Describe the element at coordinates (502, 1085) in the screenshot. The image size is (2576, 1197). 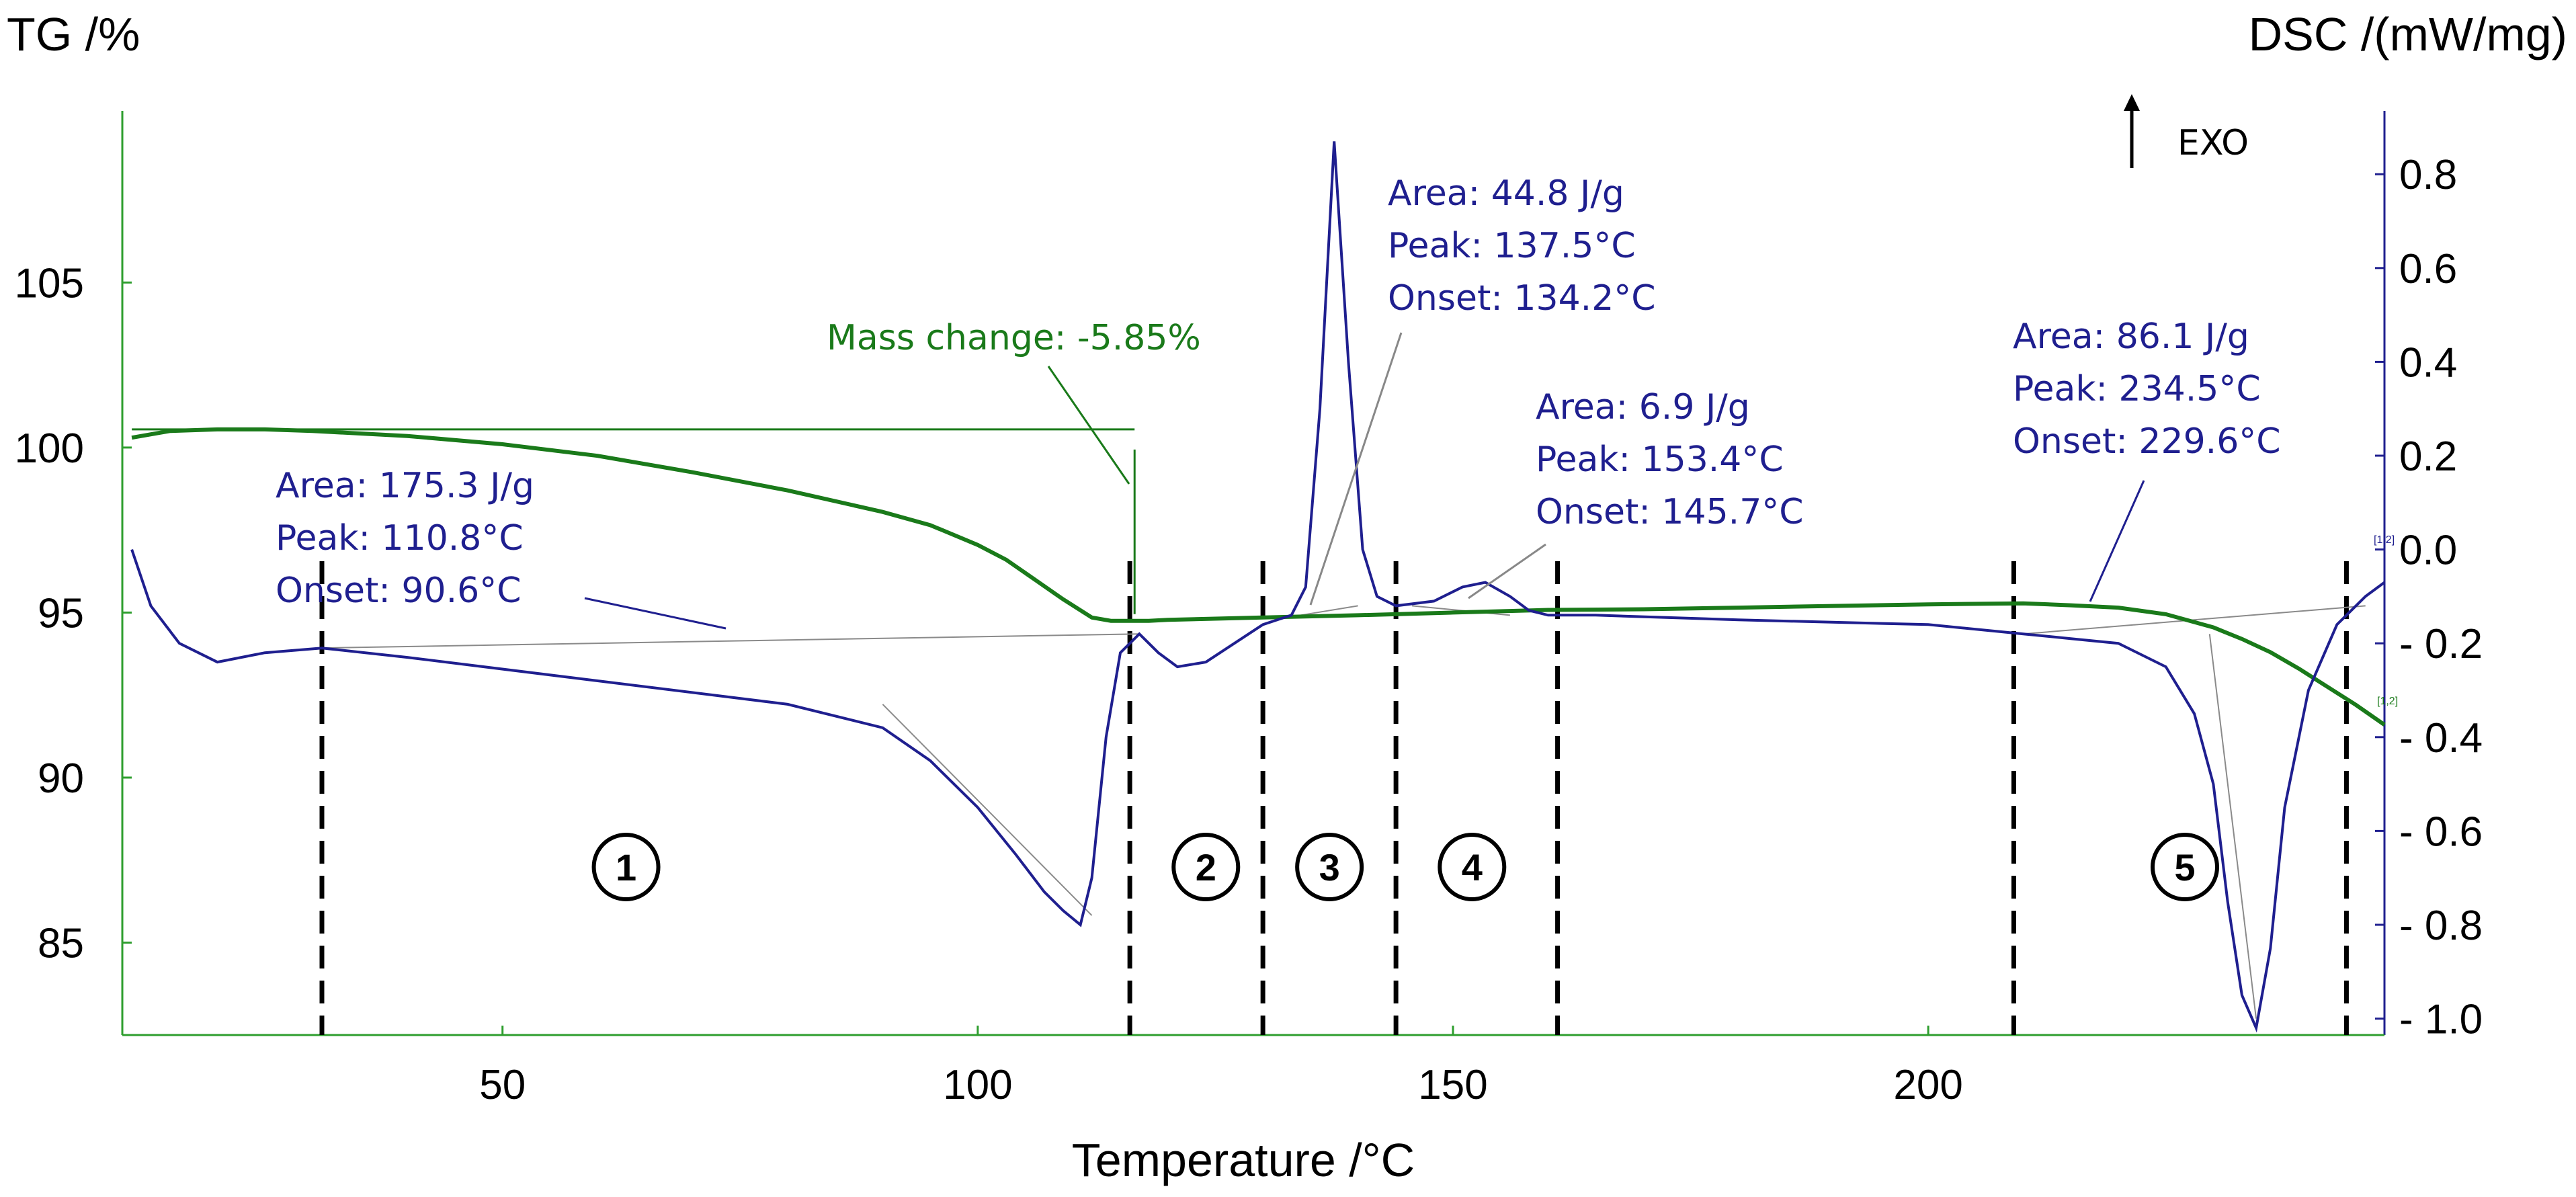
I see `x-tick-label: 50` at that location.